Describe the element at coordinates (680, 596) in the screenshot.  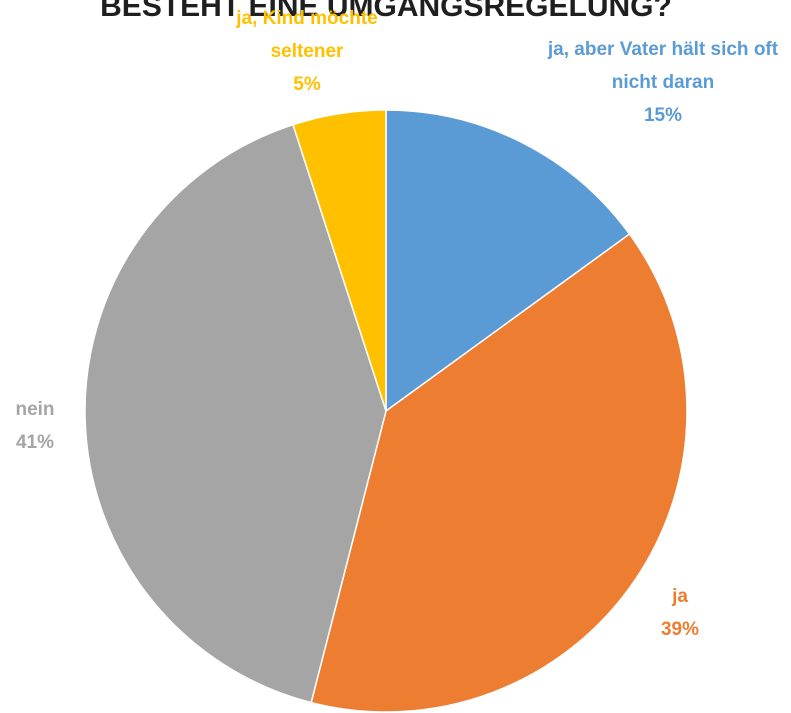
I see `slice-label: ja` at that location.